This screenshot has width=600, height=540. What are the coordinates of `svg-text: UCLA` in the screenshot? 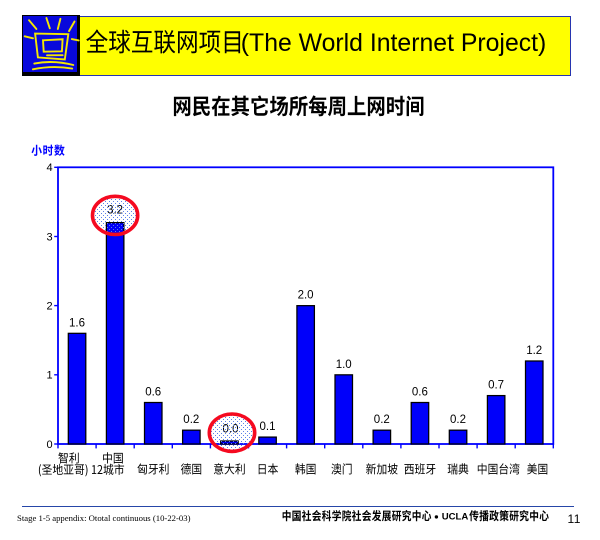 It's located at (455, 517).